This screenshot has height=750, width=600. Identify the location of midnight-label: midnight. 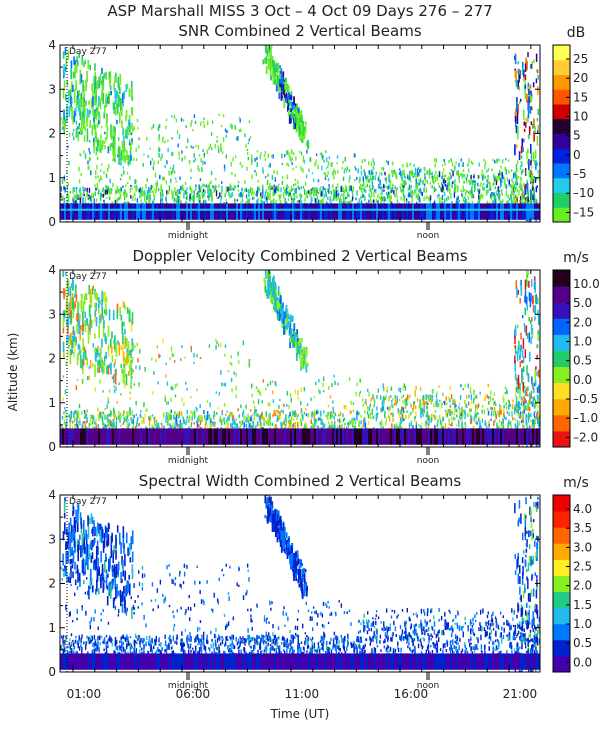
(188, 236).